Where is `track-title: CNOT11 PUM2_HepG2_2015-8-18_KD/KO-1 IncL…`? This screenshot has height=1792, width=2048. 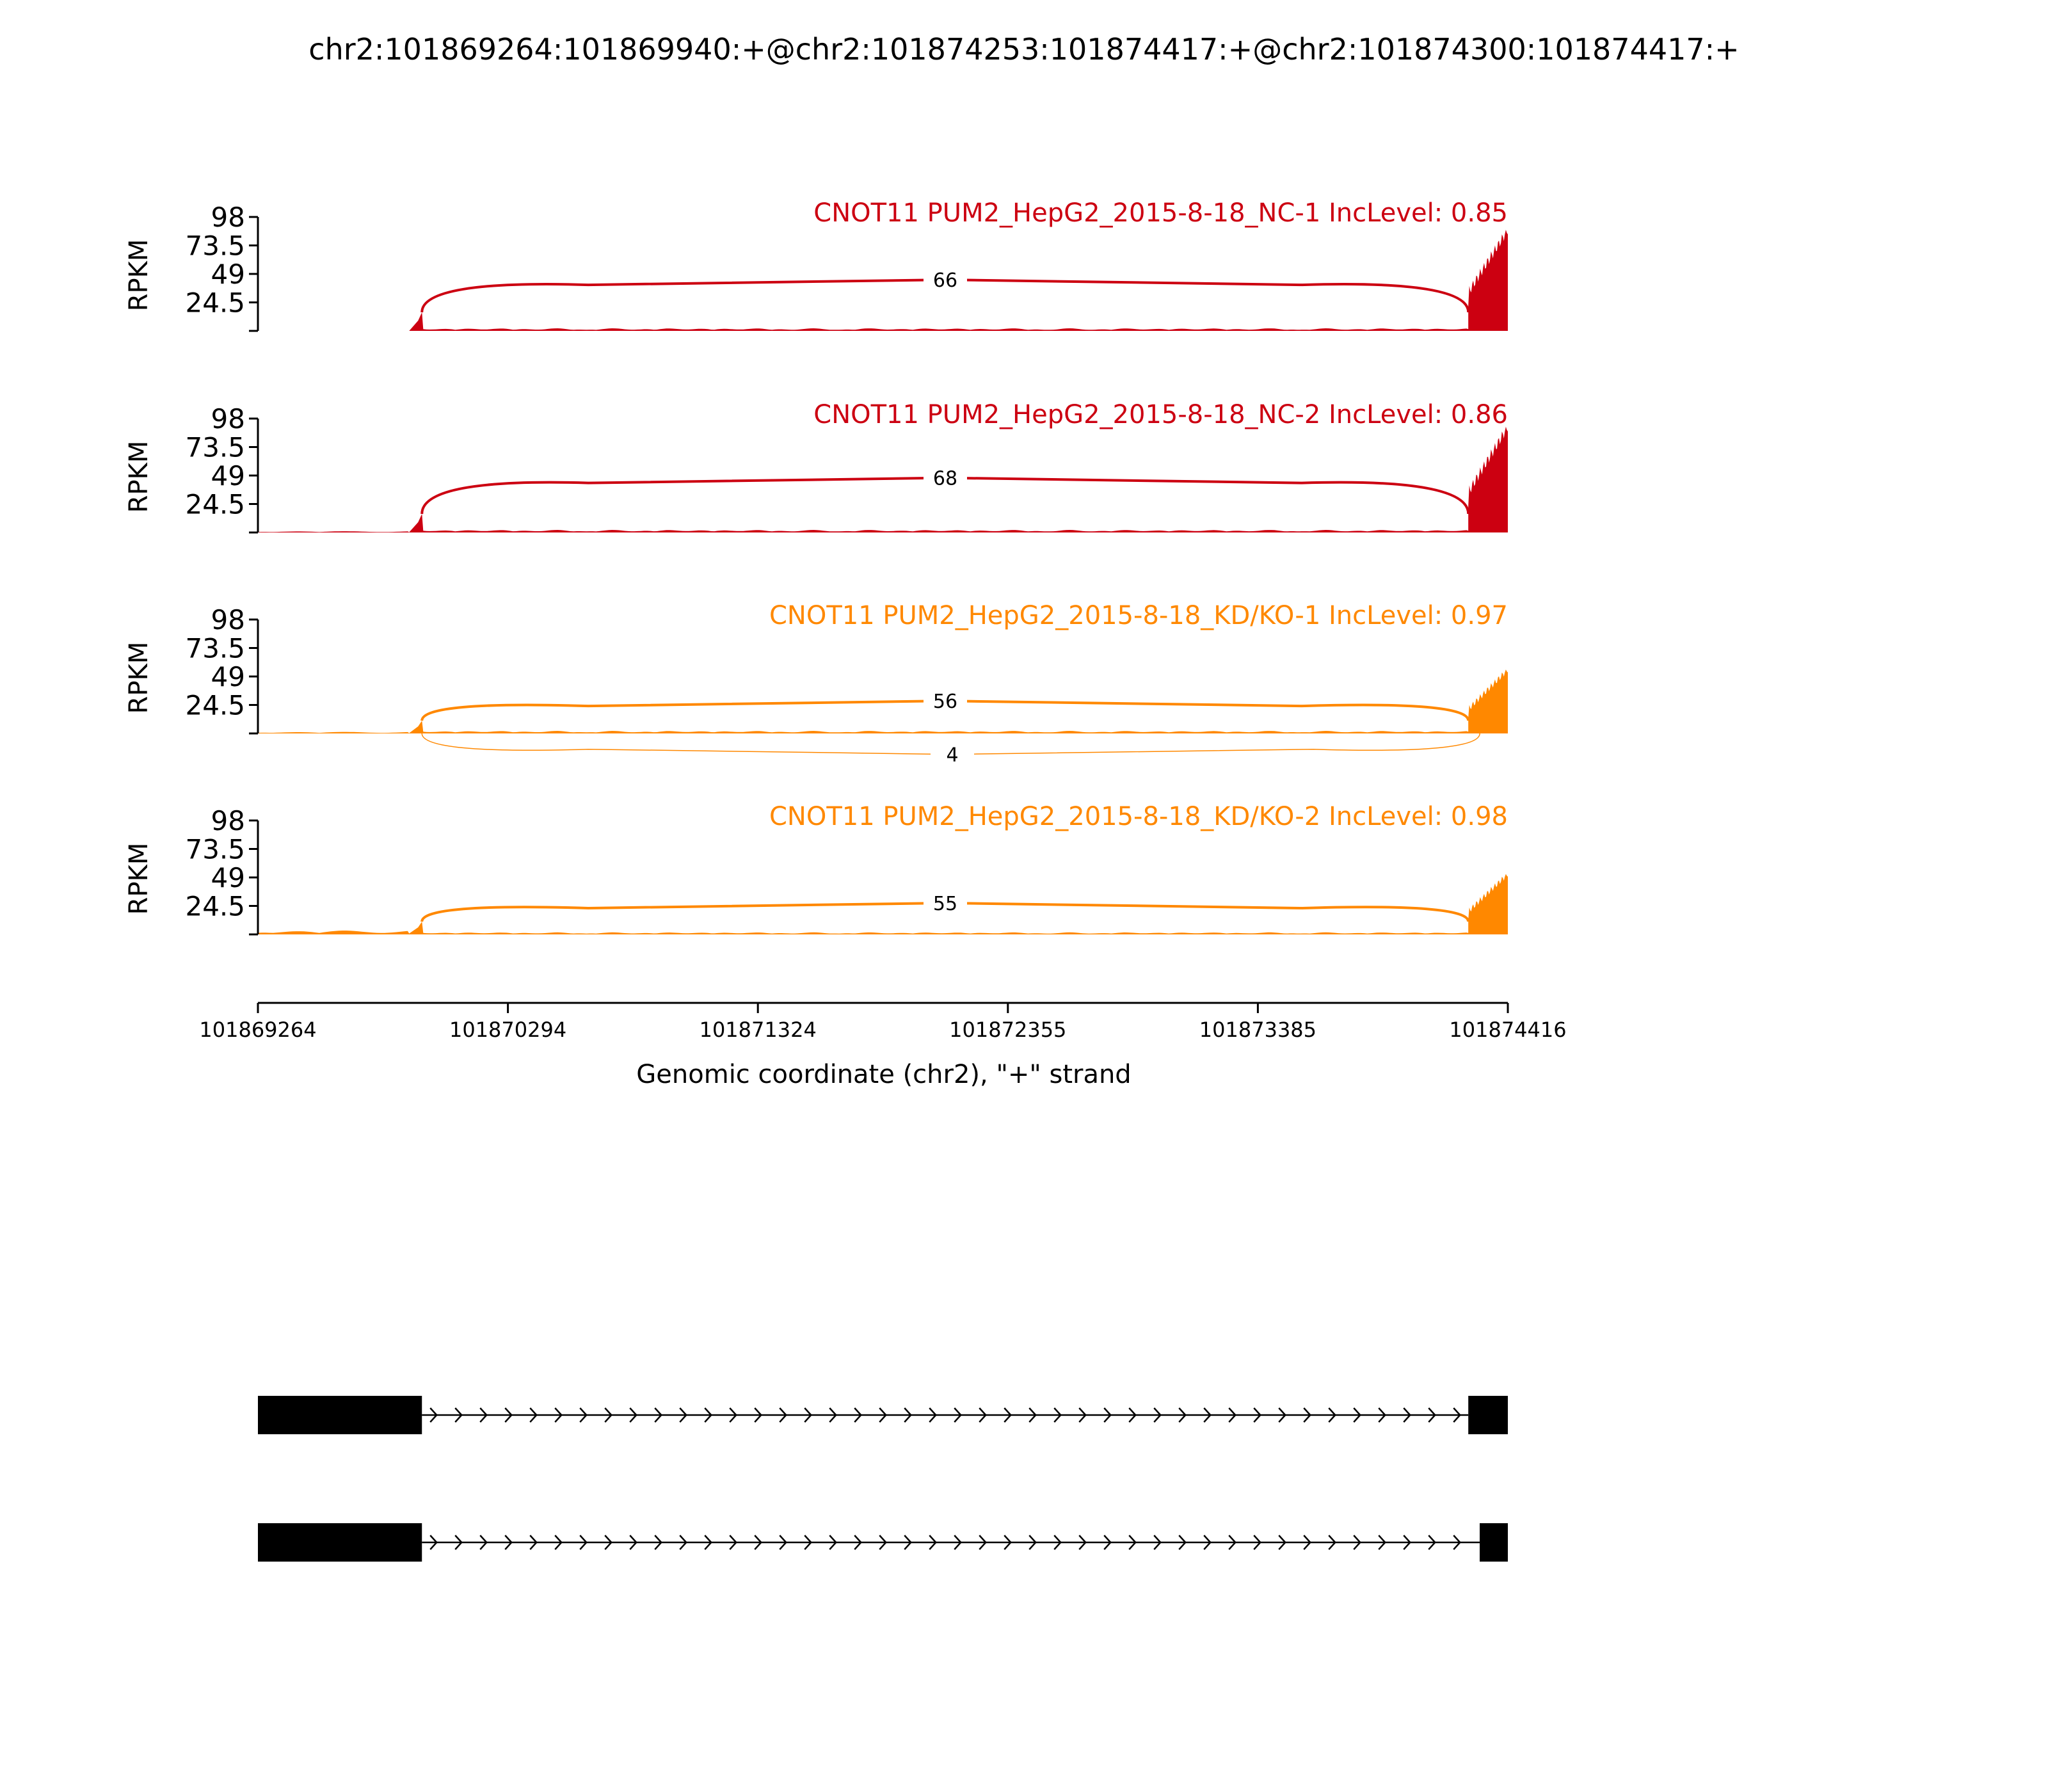
track-title: CNOT11 PUM2_HepG2_2015-8-18_KD/KO-1 IncL… is located at coordinates (1138, 615).